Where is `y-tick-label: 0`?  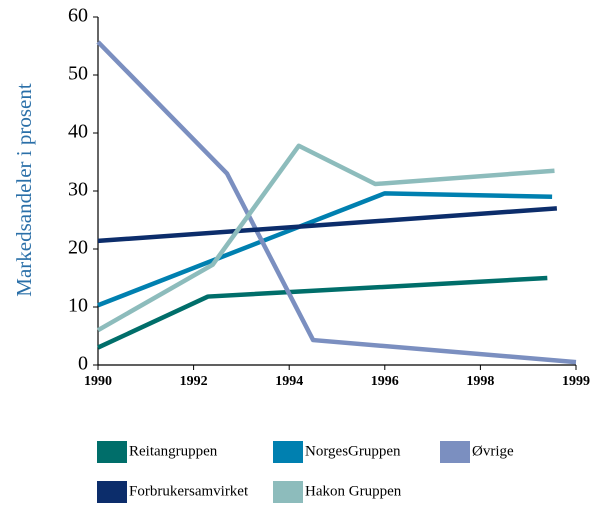 y-tick-label: 0 is located at coordinates (83, 364).